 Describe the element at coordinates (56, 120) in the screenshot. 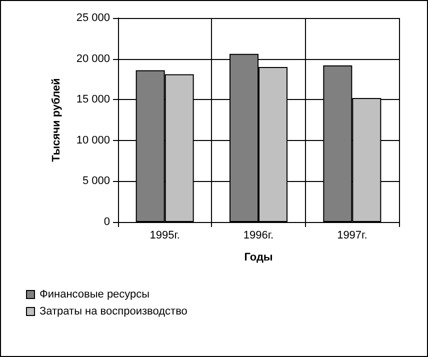

I see `y-axis-title: Тысячи рублей` at that location.